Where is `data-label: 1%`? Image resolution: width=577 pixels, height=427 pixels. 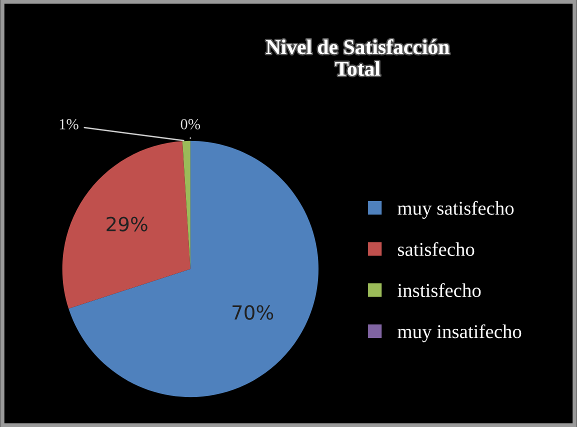
data-label: 1% is located at coordinates (69, 124).